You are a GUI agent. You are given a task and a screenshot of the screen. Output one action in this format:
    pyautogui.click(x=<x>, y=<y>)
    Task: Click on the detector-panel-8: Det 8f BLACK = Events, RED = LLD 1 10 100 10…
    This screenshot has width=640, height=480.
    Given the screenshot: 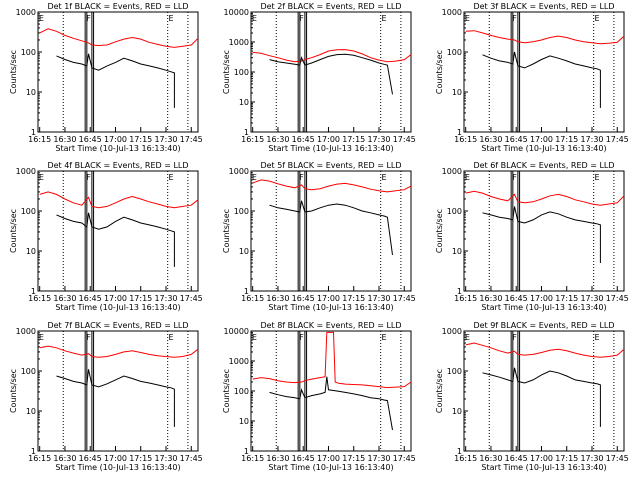 What is the action you would take?
    pyautogui.click(x=319, y=396)
    